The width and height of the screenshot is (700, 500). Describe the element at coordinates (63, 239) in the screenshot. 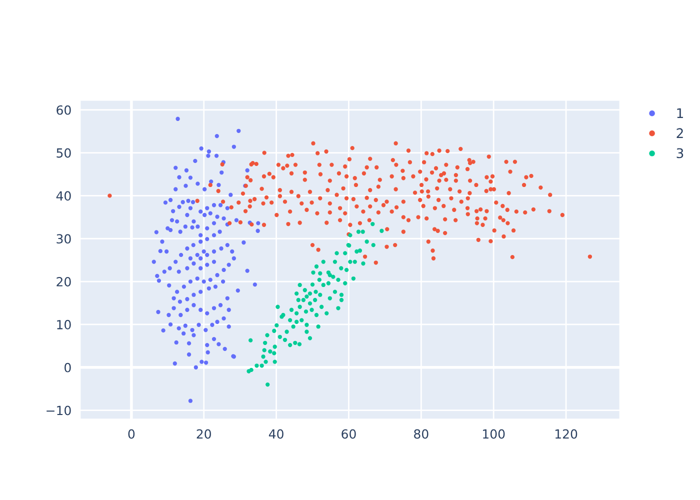

I see `y-tick-label: 30` at that location.